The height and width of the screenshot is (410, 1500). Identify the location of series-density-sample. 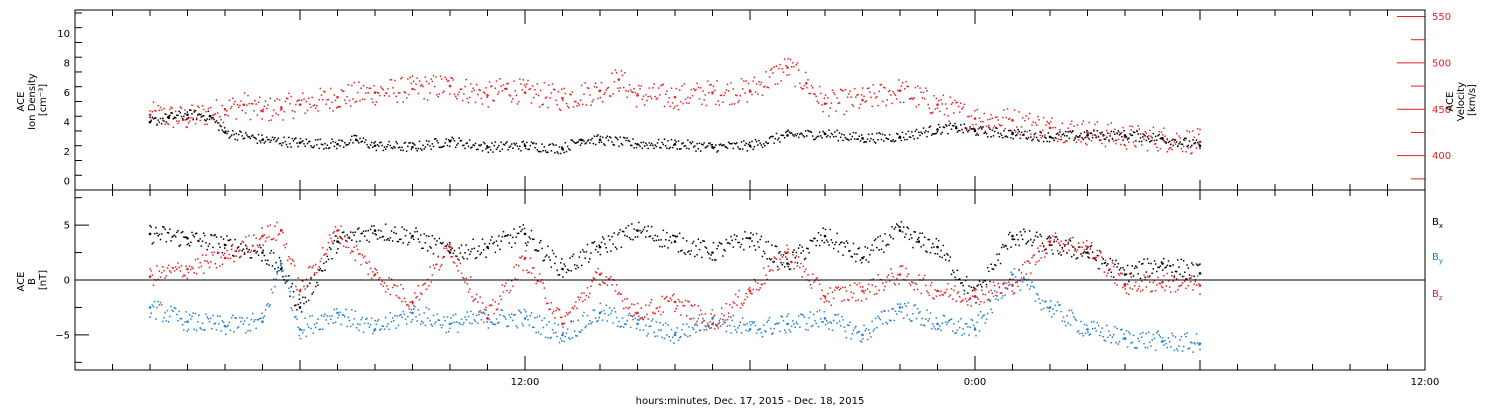
(975, 131).